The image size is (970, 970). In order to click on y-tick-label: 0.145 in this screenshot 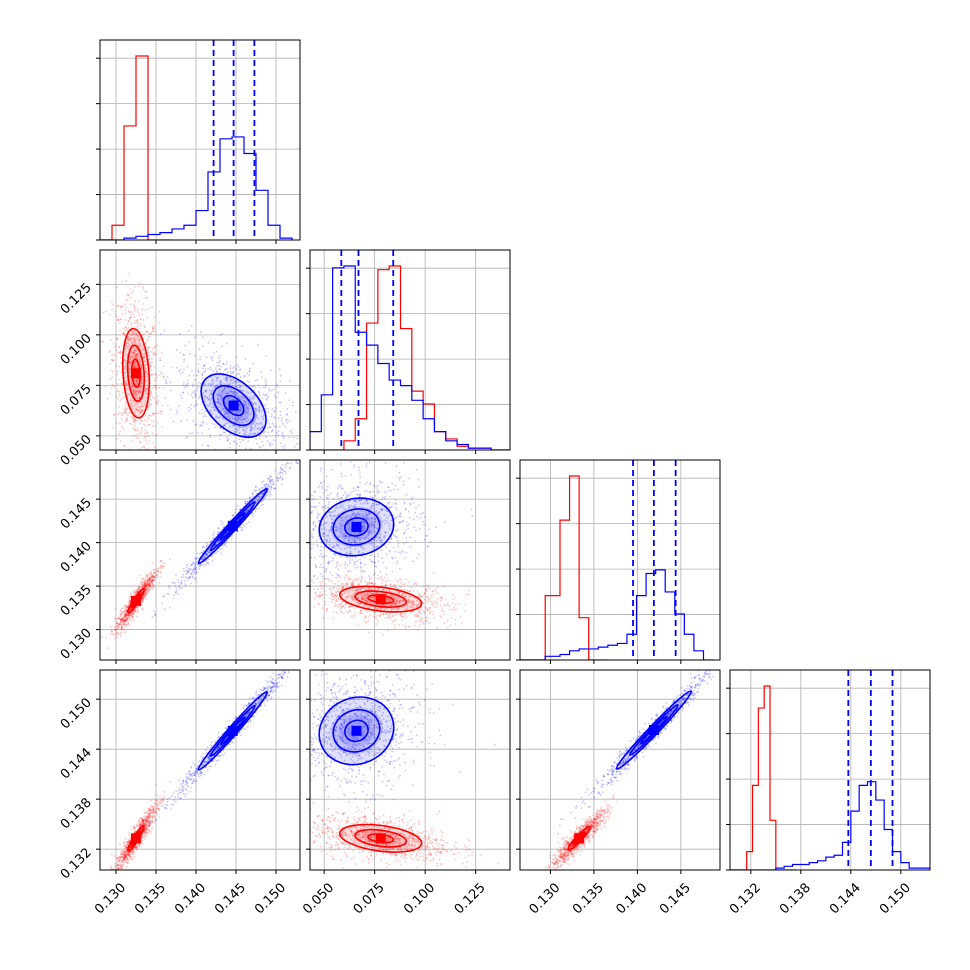, I will do `click(76, 513)`.